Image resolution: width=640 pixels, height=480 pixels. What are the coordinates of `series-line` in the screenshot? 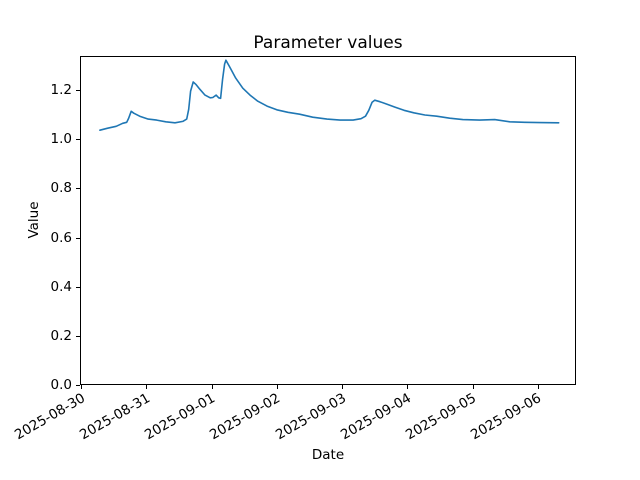 It's located at (329, 95).